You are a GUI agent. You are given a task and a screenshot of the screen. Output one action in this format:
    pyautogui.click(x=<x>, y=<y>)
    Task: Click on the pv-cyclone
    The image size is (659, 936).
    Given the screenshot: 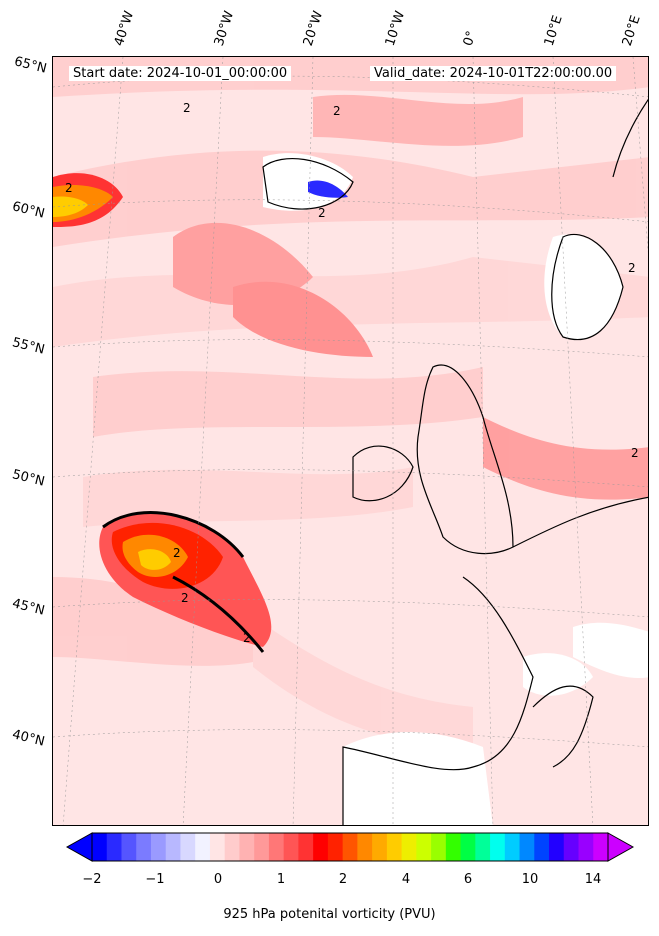 What is the action you would take?
    pyautogui.click(x=185, y=582)
    